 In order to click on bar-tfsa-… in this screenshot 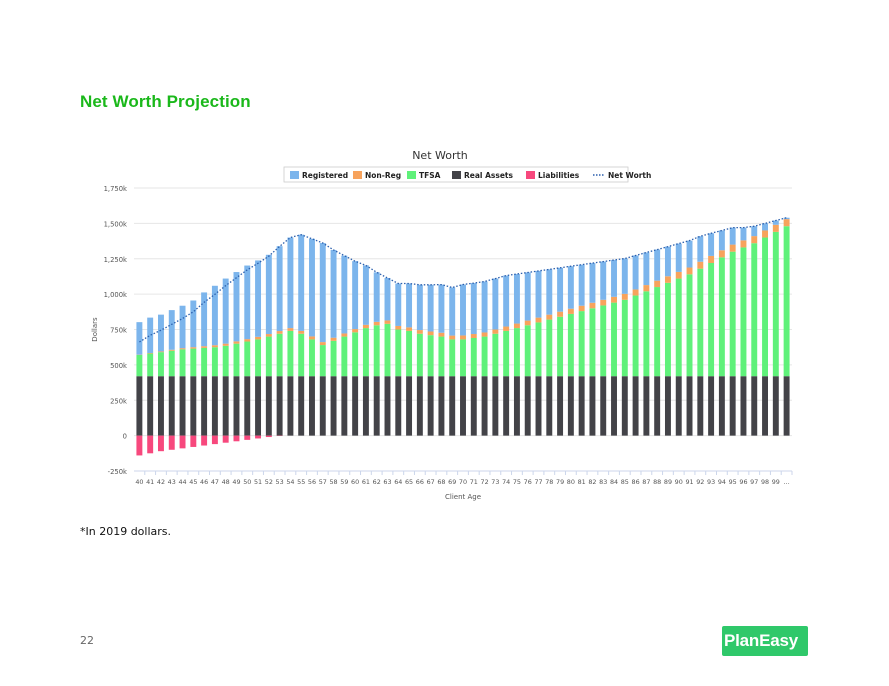, I will do `click(786, 301)`.